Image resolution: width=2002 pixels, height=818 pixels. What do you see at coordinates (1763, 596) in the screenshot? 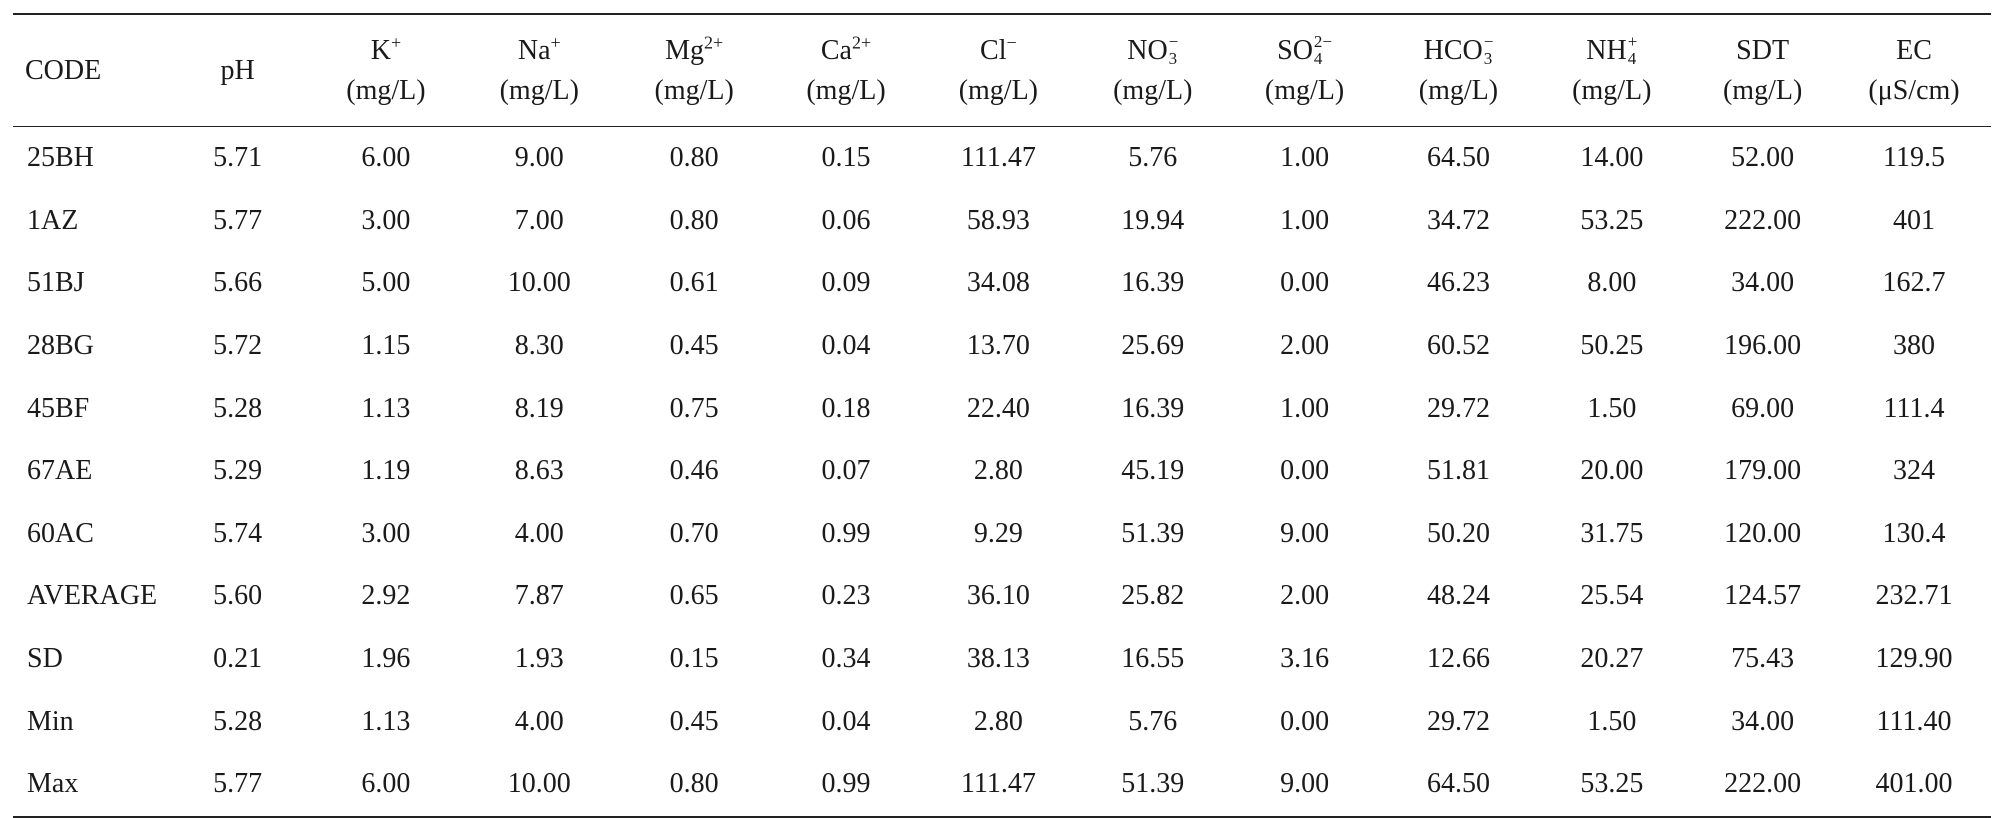
I see `table-cell: 124.57` at bounding box center [1763, 596].